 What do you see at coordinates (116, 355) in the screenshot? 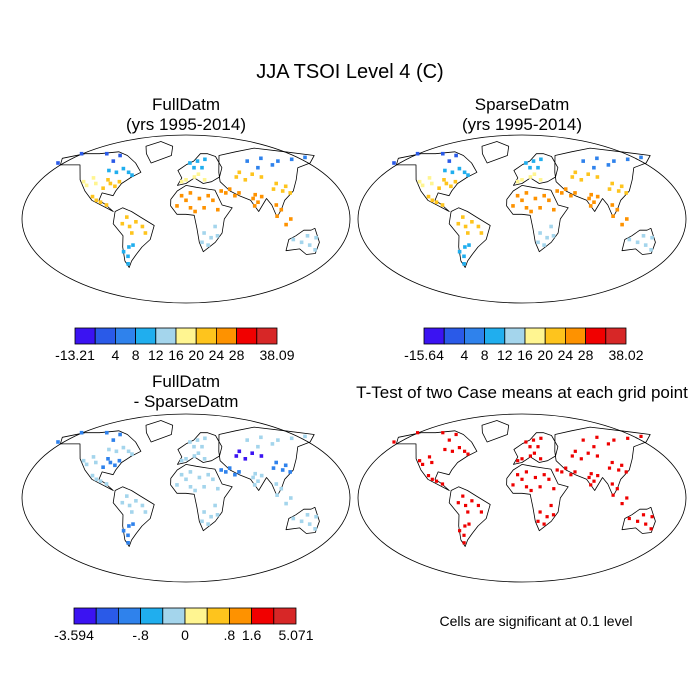
I see `colorbar-tick-label: 4` at bounding box center [116, 355].